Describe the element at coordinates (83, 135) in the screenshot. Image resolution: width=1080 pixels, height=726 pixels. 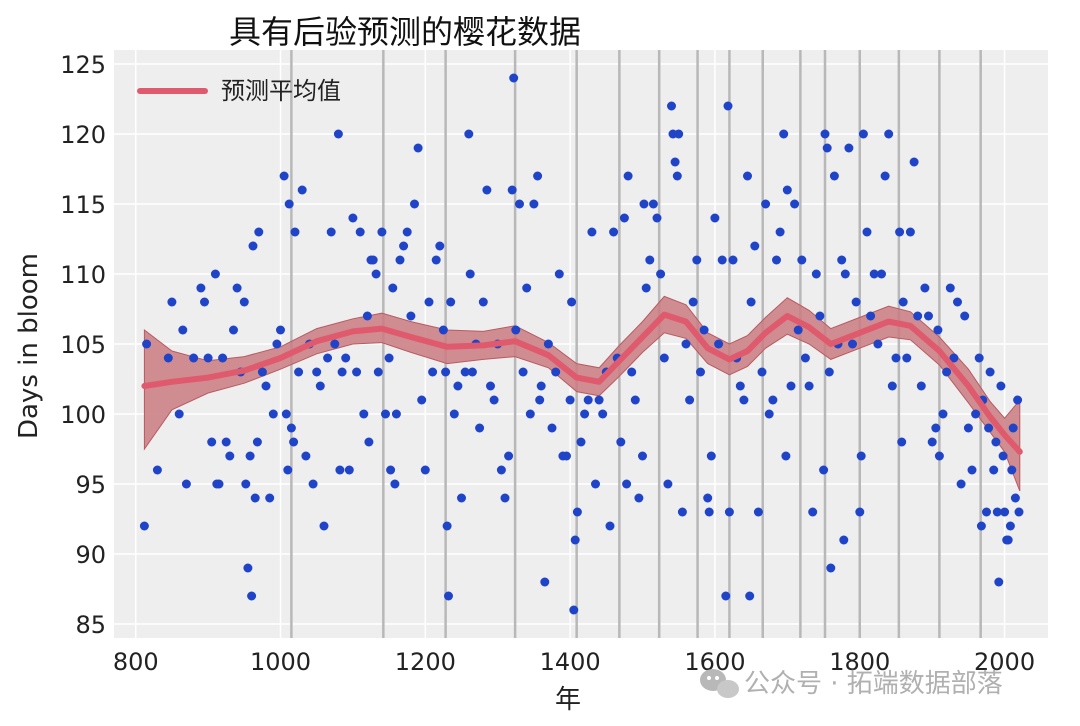
I see `y-tick-label: 120` at that location.